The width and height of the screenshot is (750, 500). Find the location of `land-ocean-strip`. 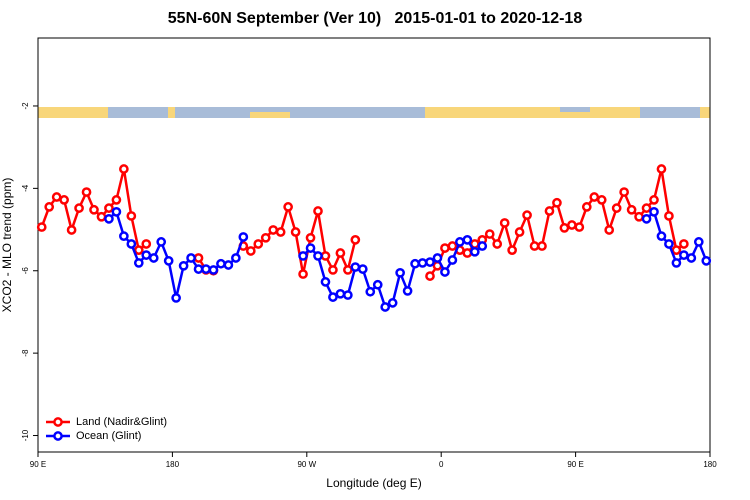

land-ocean-strip is located at coordinates (374, 112).